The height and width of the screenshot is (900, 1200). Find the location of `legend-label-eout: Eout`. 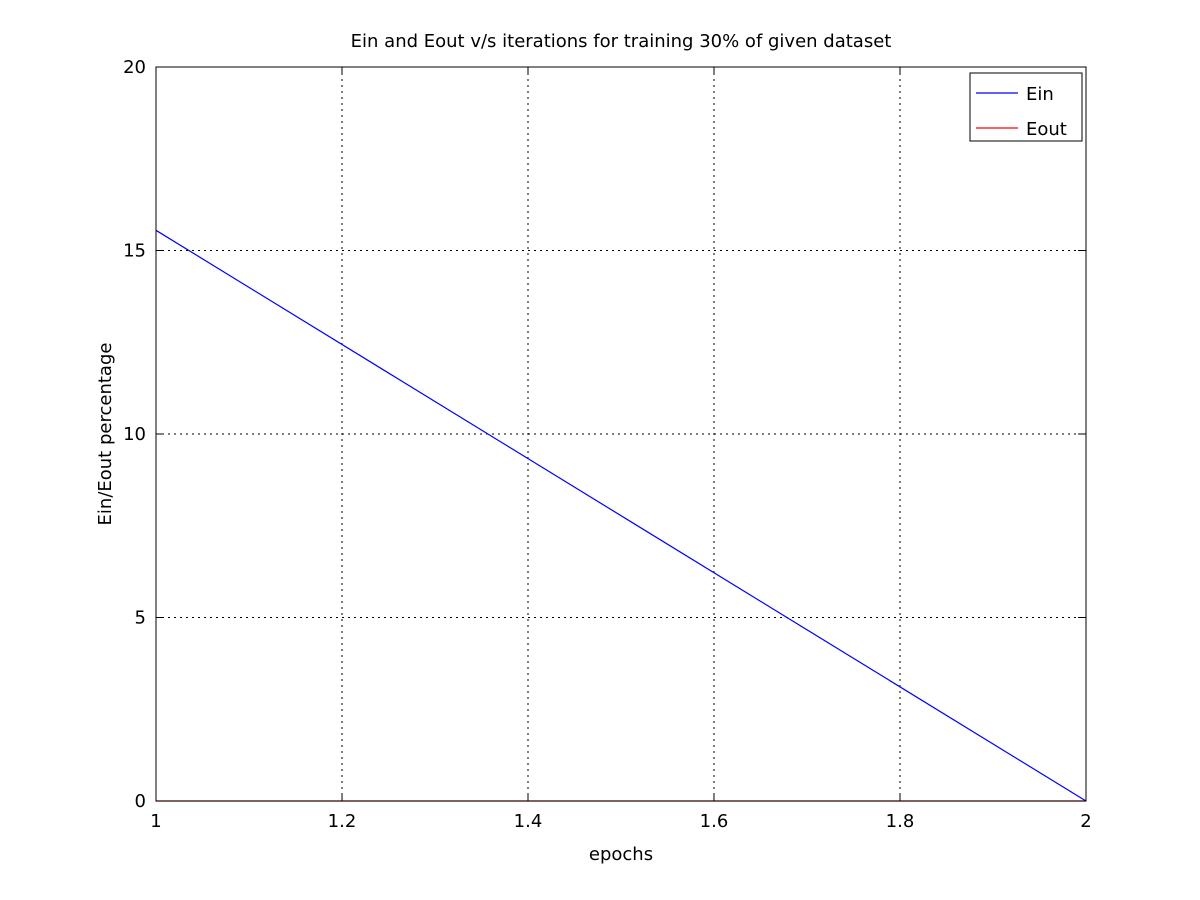

legend-label-eout: Eout is located at coordinates (1046, 129).